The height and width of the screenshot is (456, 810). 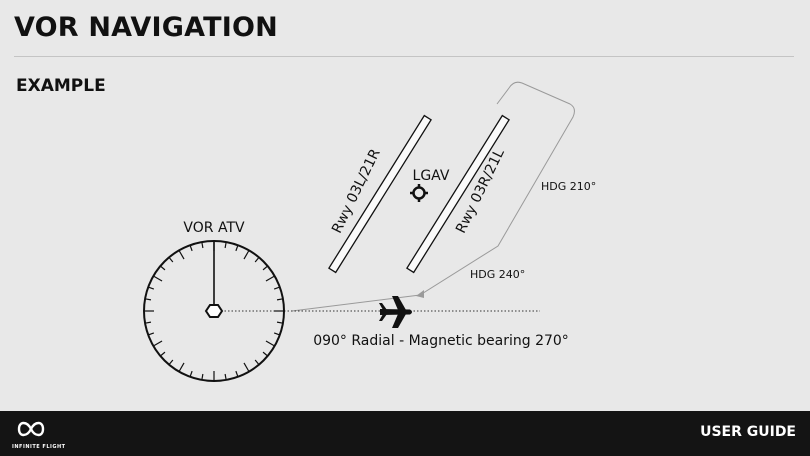 I want to click on runway-right-strip, so click(x=458, y=194).